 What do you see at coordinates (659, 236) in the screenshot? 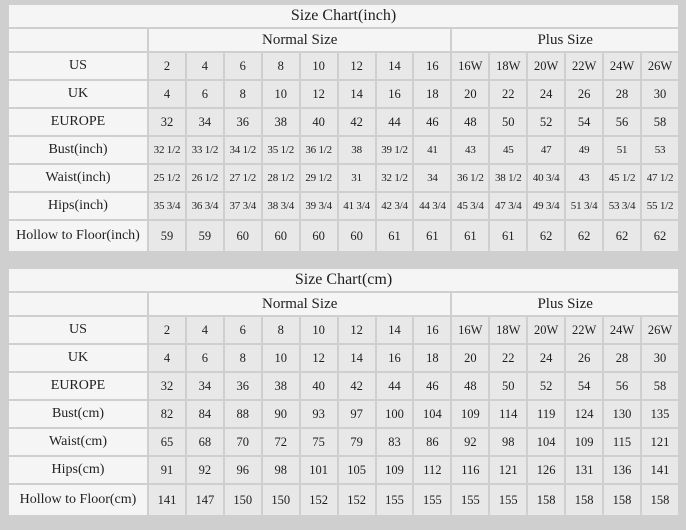
I see `size-value-cell: 62` at bounding box center [659, 236].